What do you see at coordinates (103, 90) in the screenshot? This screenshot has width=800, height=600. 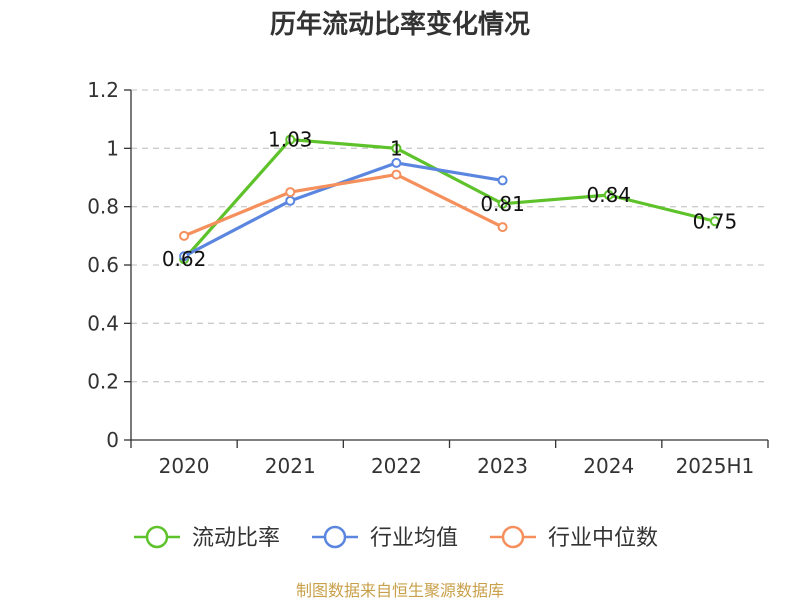 I see `y-tick-label: 1.2` at bounding box center [103, 90].